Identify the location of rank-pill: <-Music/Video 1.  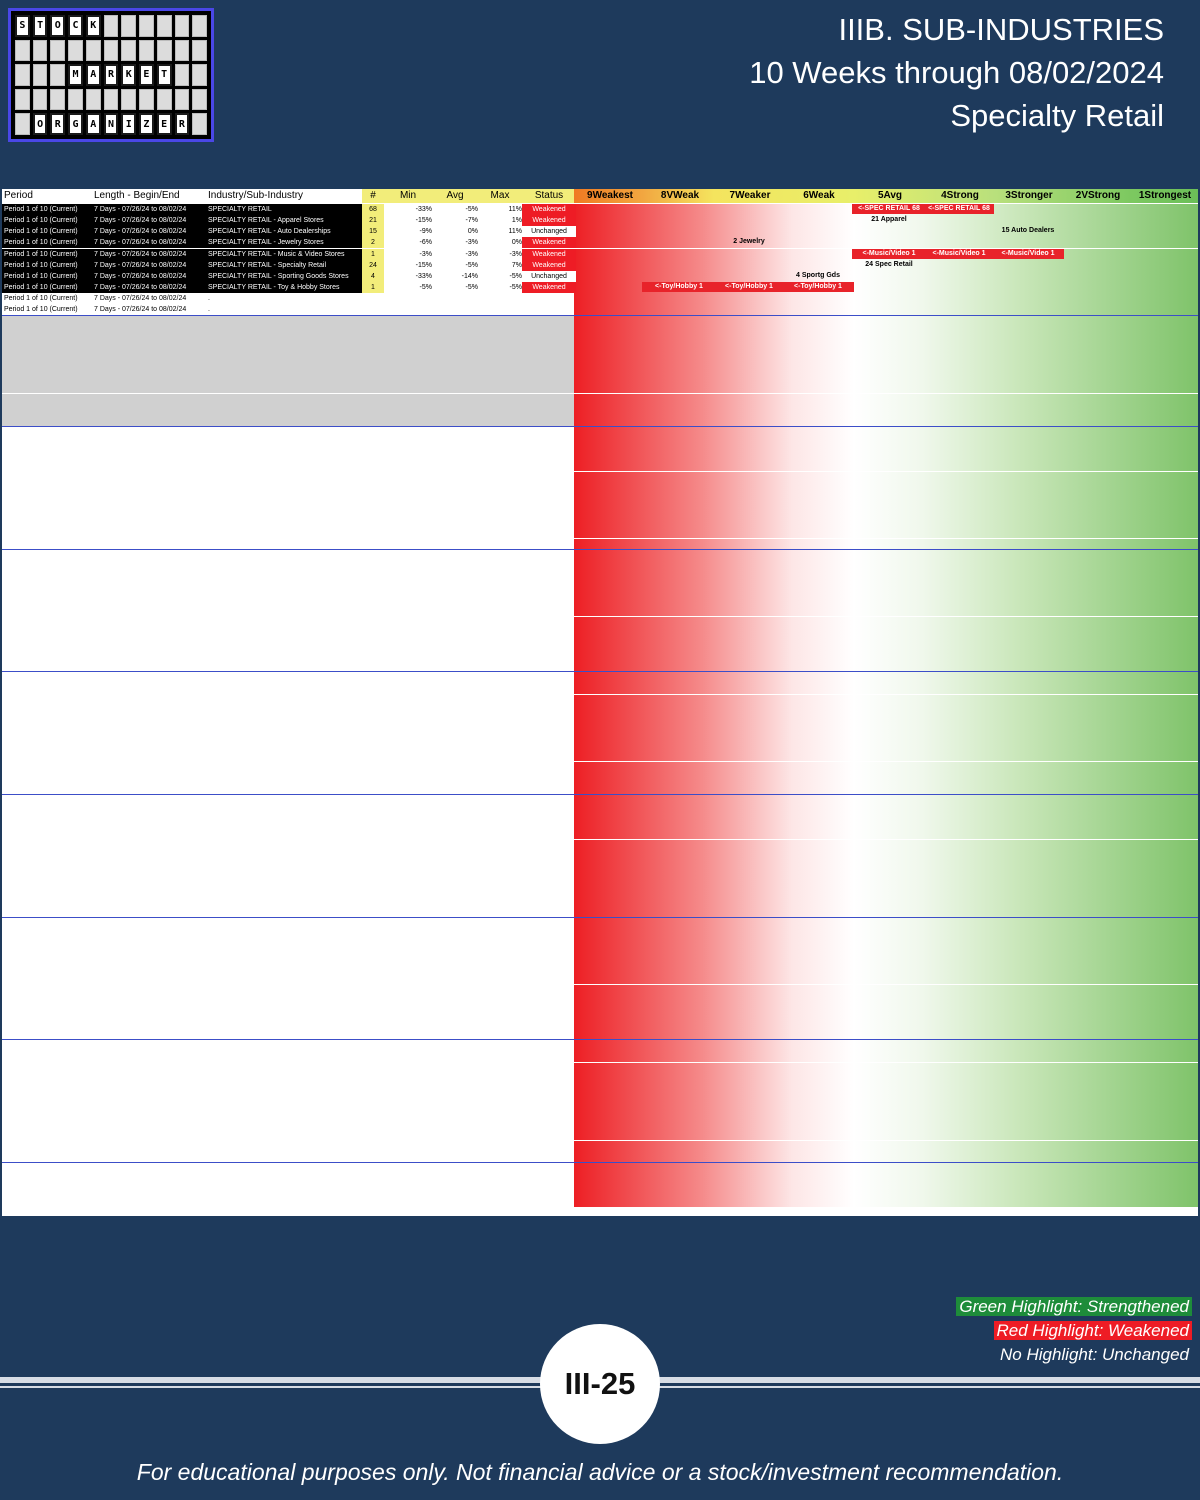
(959, 253).